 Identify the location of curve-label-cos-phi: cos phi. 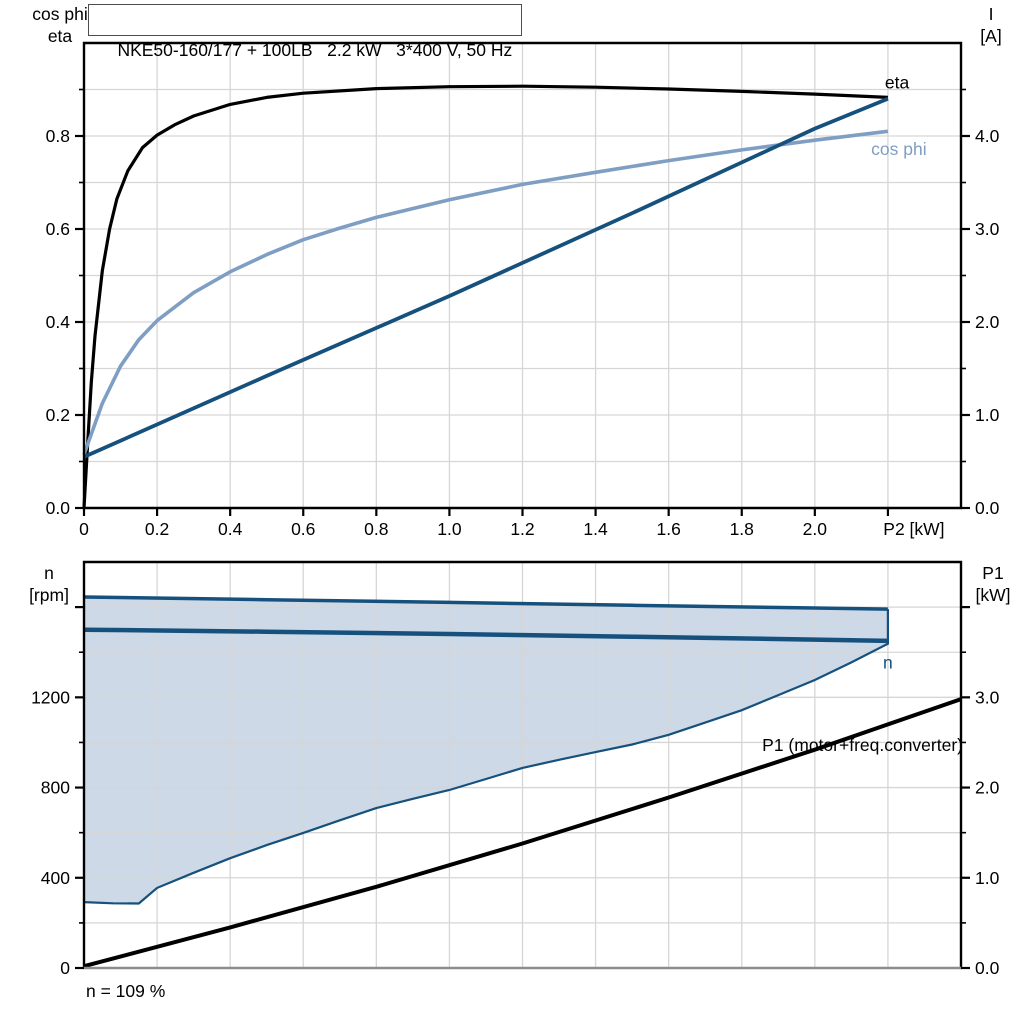
(898, 149).